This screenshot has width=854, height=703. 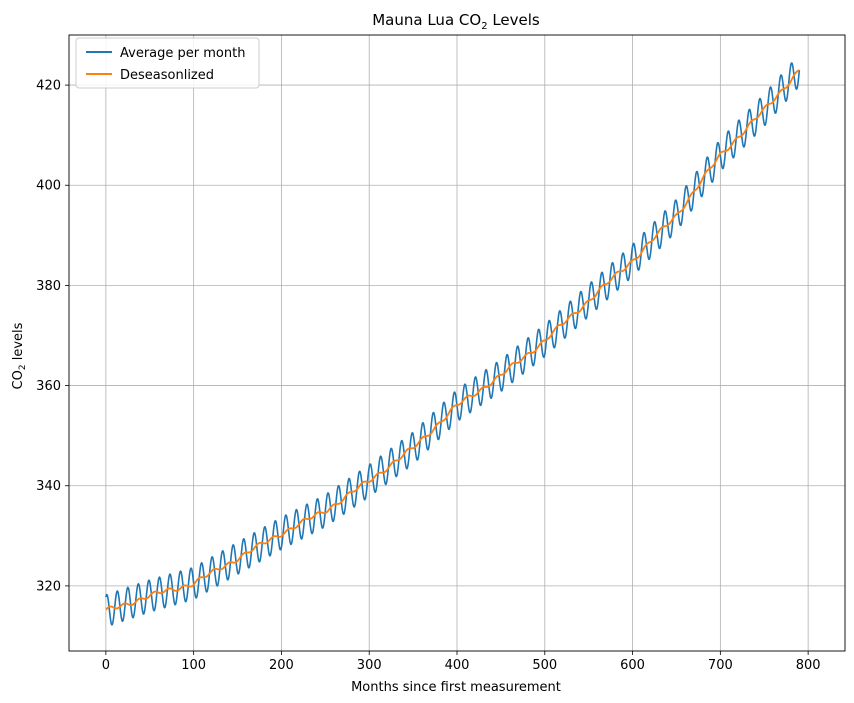 What do you see at coordinates (426, 20) in the screenshot?
I see `chart-title-main: Mauna Lua CO` at bounding box center [426, 20].